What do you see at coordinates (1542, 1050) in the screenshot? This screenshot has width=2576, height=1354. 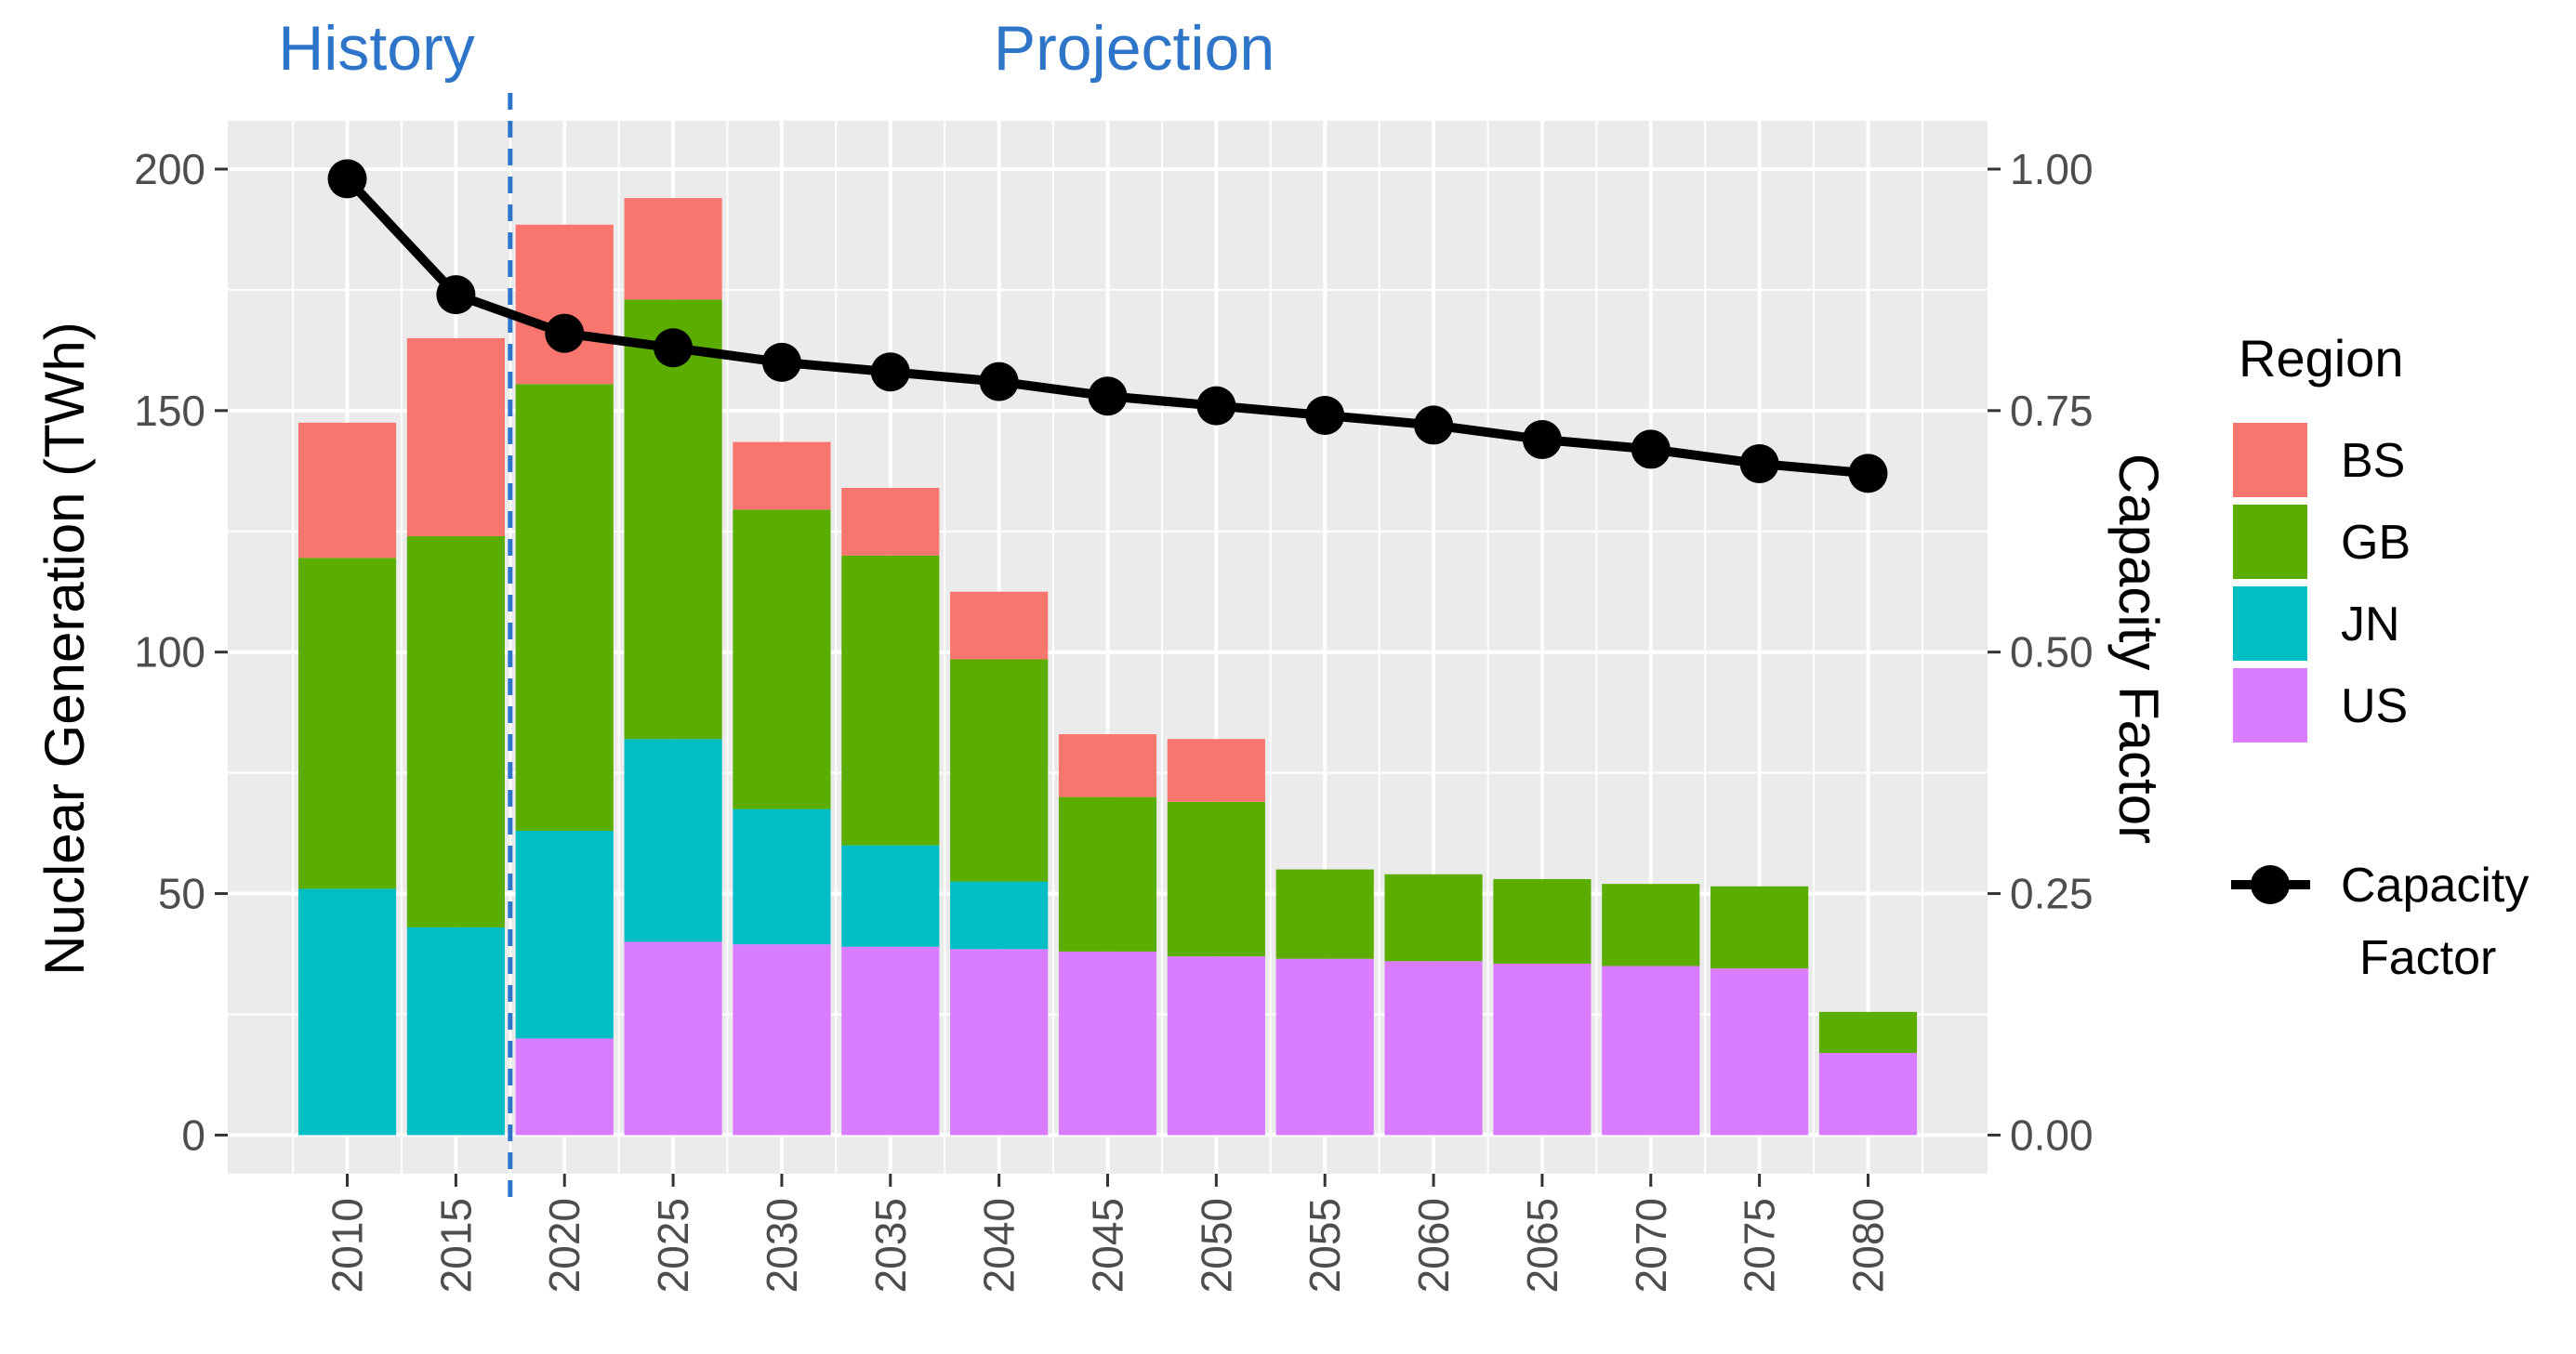 I see `bar-us-2065` at bounding box center [1542, 1050].